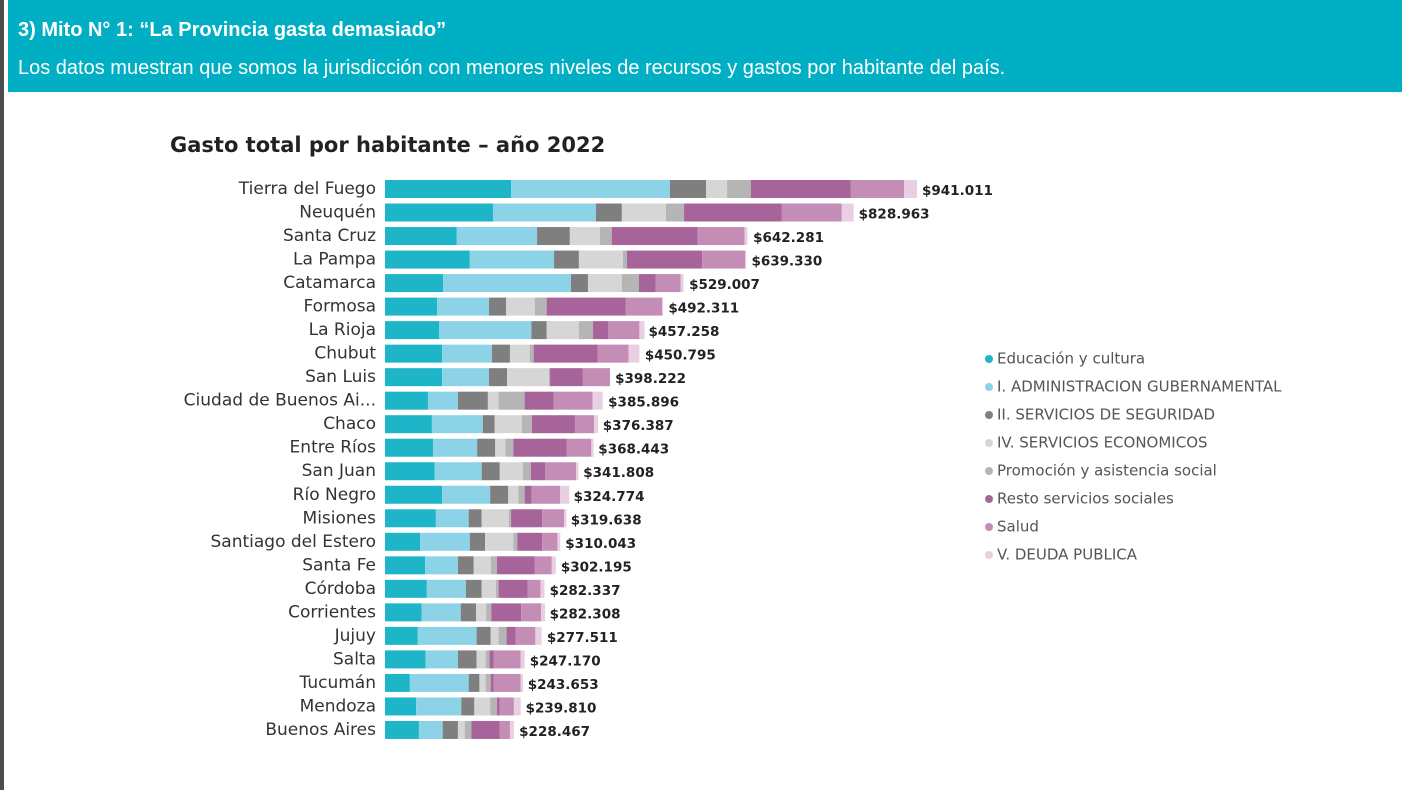 This screenshot has height=790, width=1402. What do you see at coordinates (338, 706) in the screenshot?
I see `category-label: Mendoza` at bounding box center [338, 706].